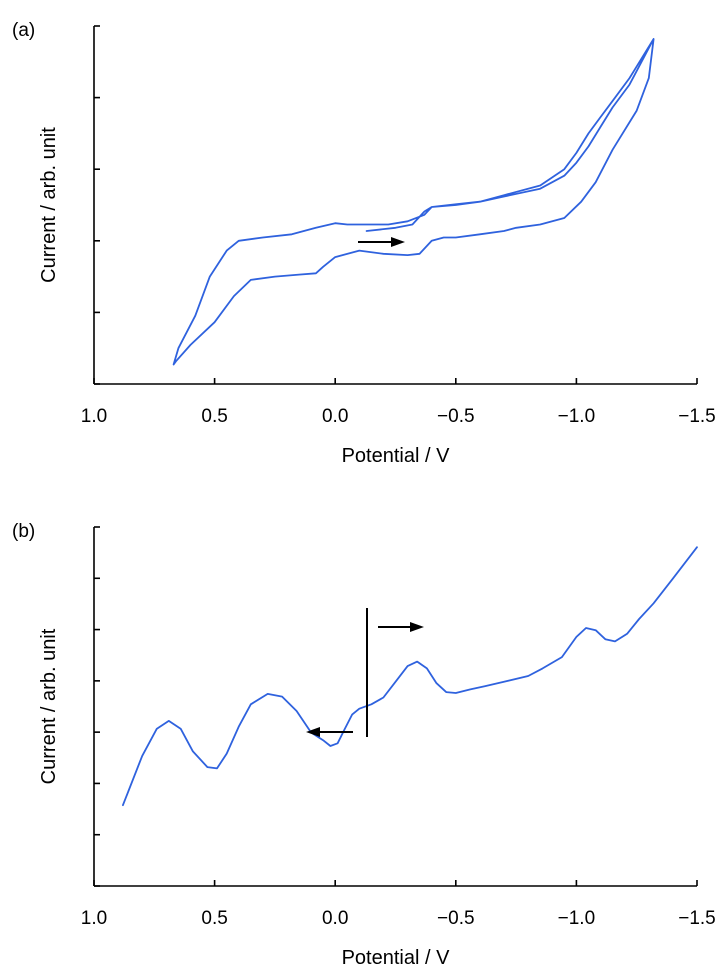 This screenshot has height=974, width=718. What do you see at coordinates (23, 30) in the screenshot?
I see `panel-label: (a)` at bounding box center [23, 30].